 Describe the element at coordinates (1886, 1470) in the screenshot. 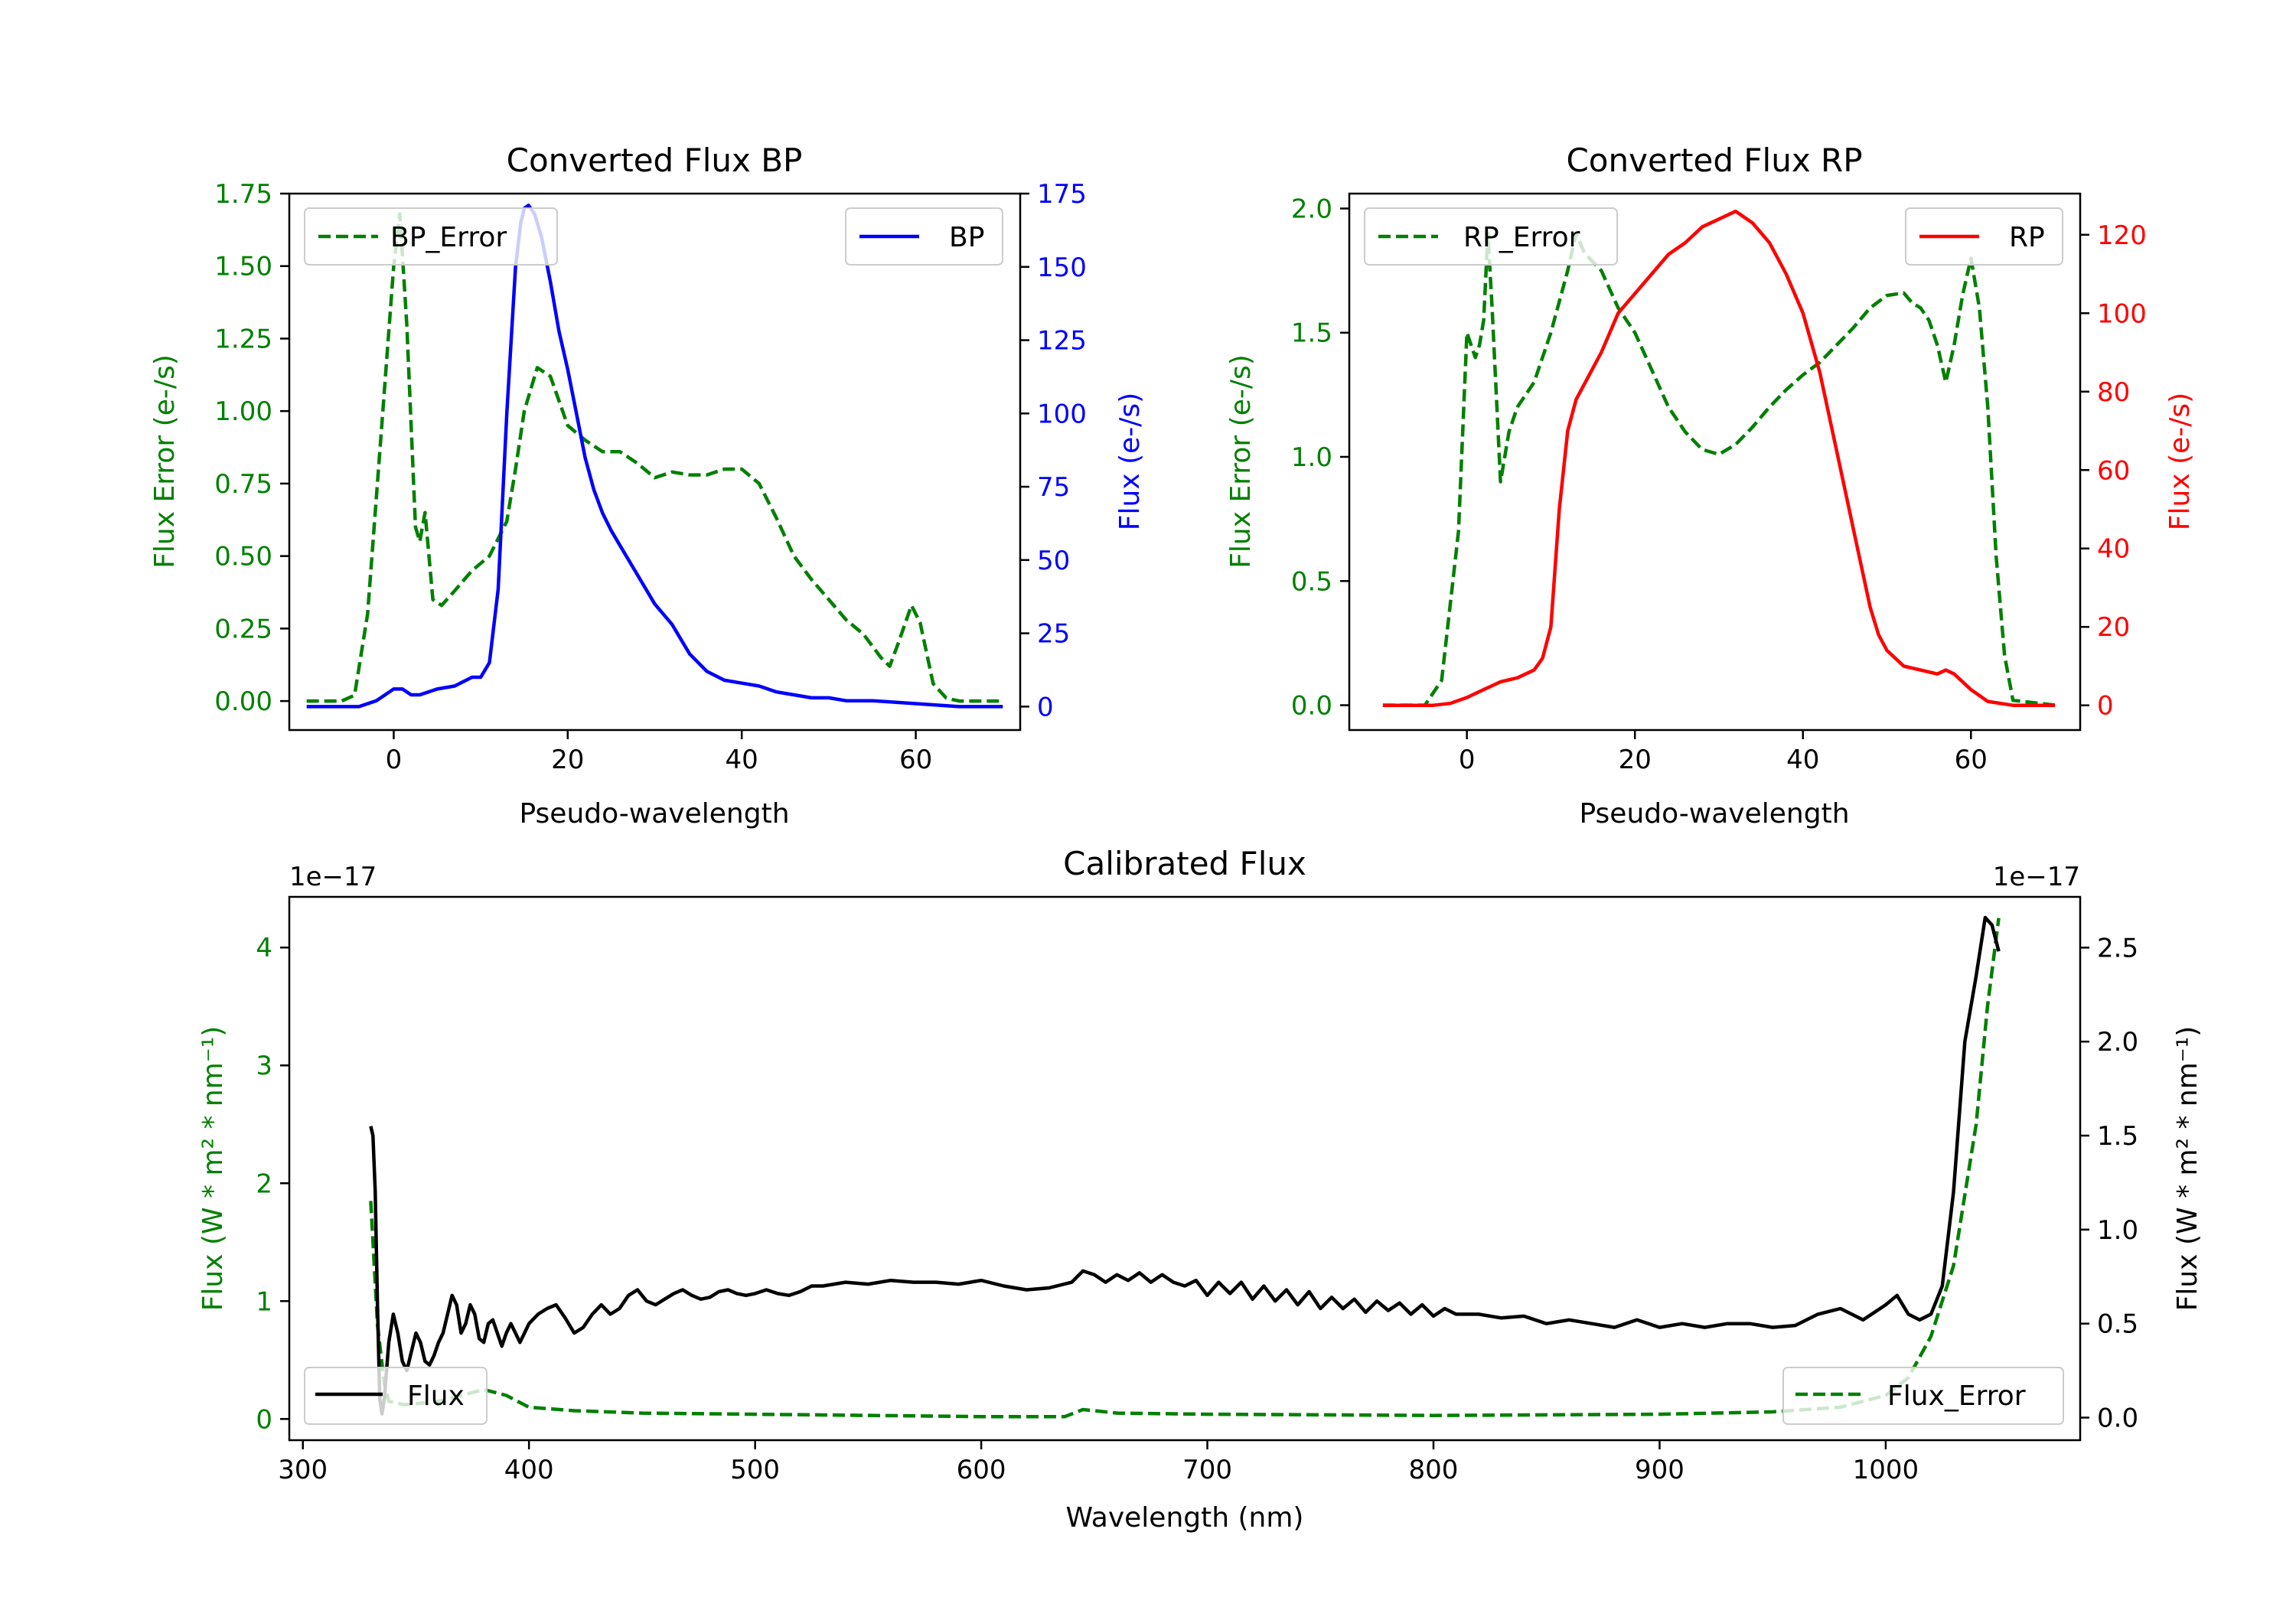

I see `cal-x-tick-label: 1000` at that location.